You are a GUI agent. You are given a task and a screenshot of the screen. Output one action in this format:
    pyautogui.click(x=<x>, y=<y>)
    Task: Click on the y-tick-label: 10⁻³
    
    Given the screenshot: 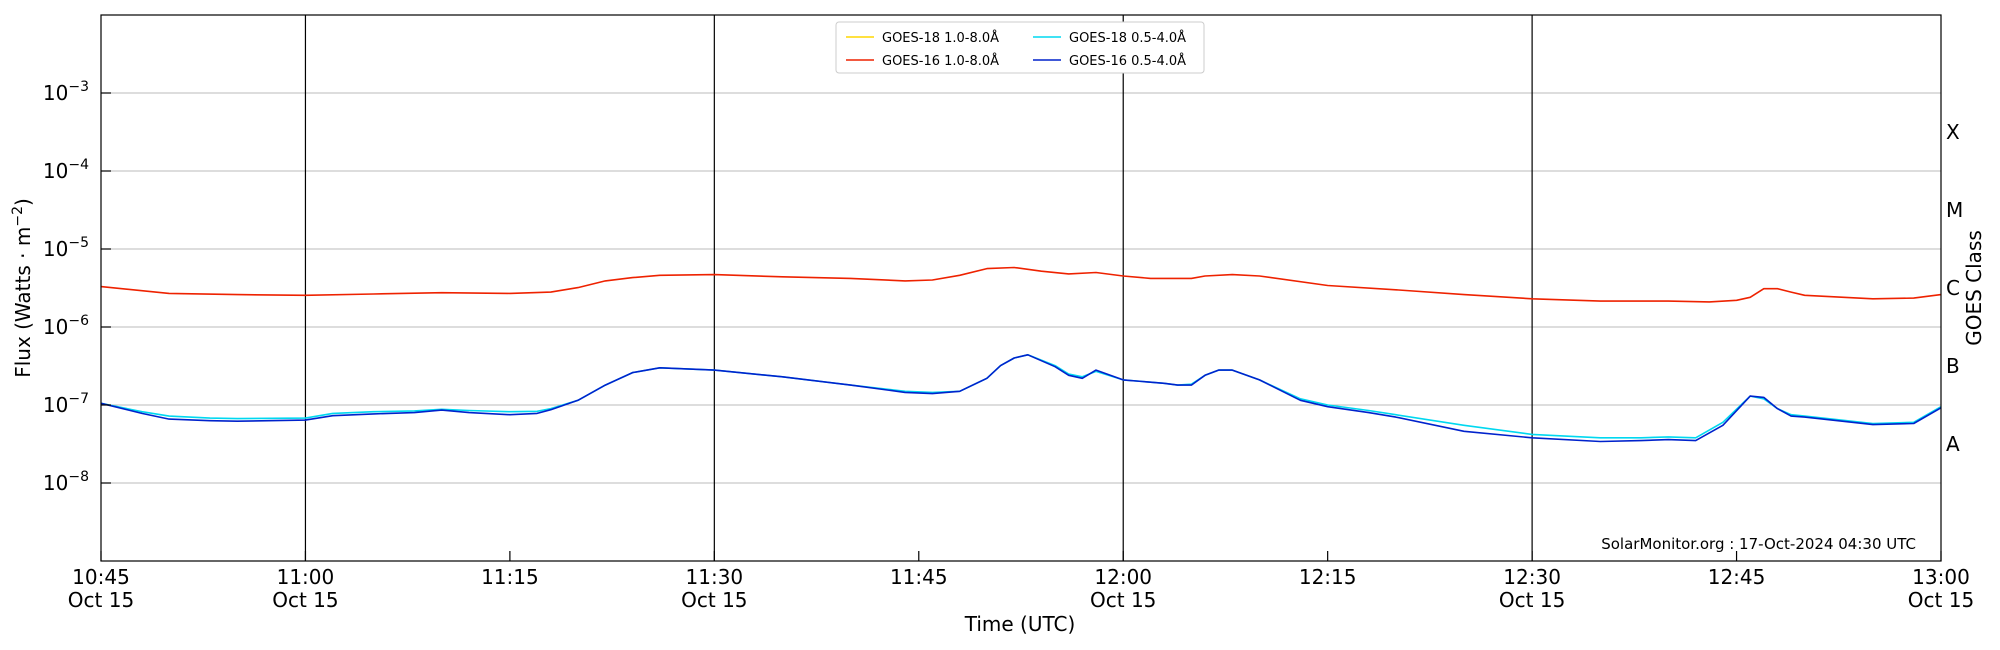 What is the action you would take?
    pyautogui.click(x=66, y=92)
    